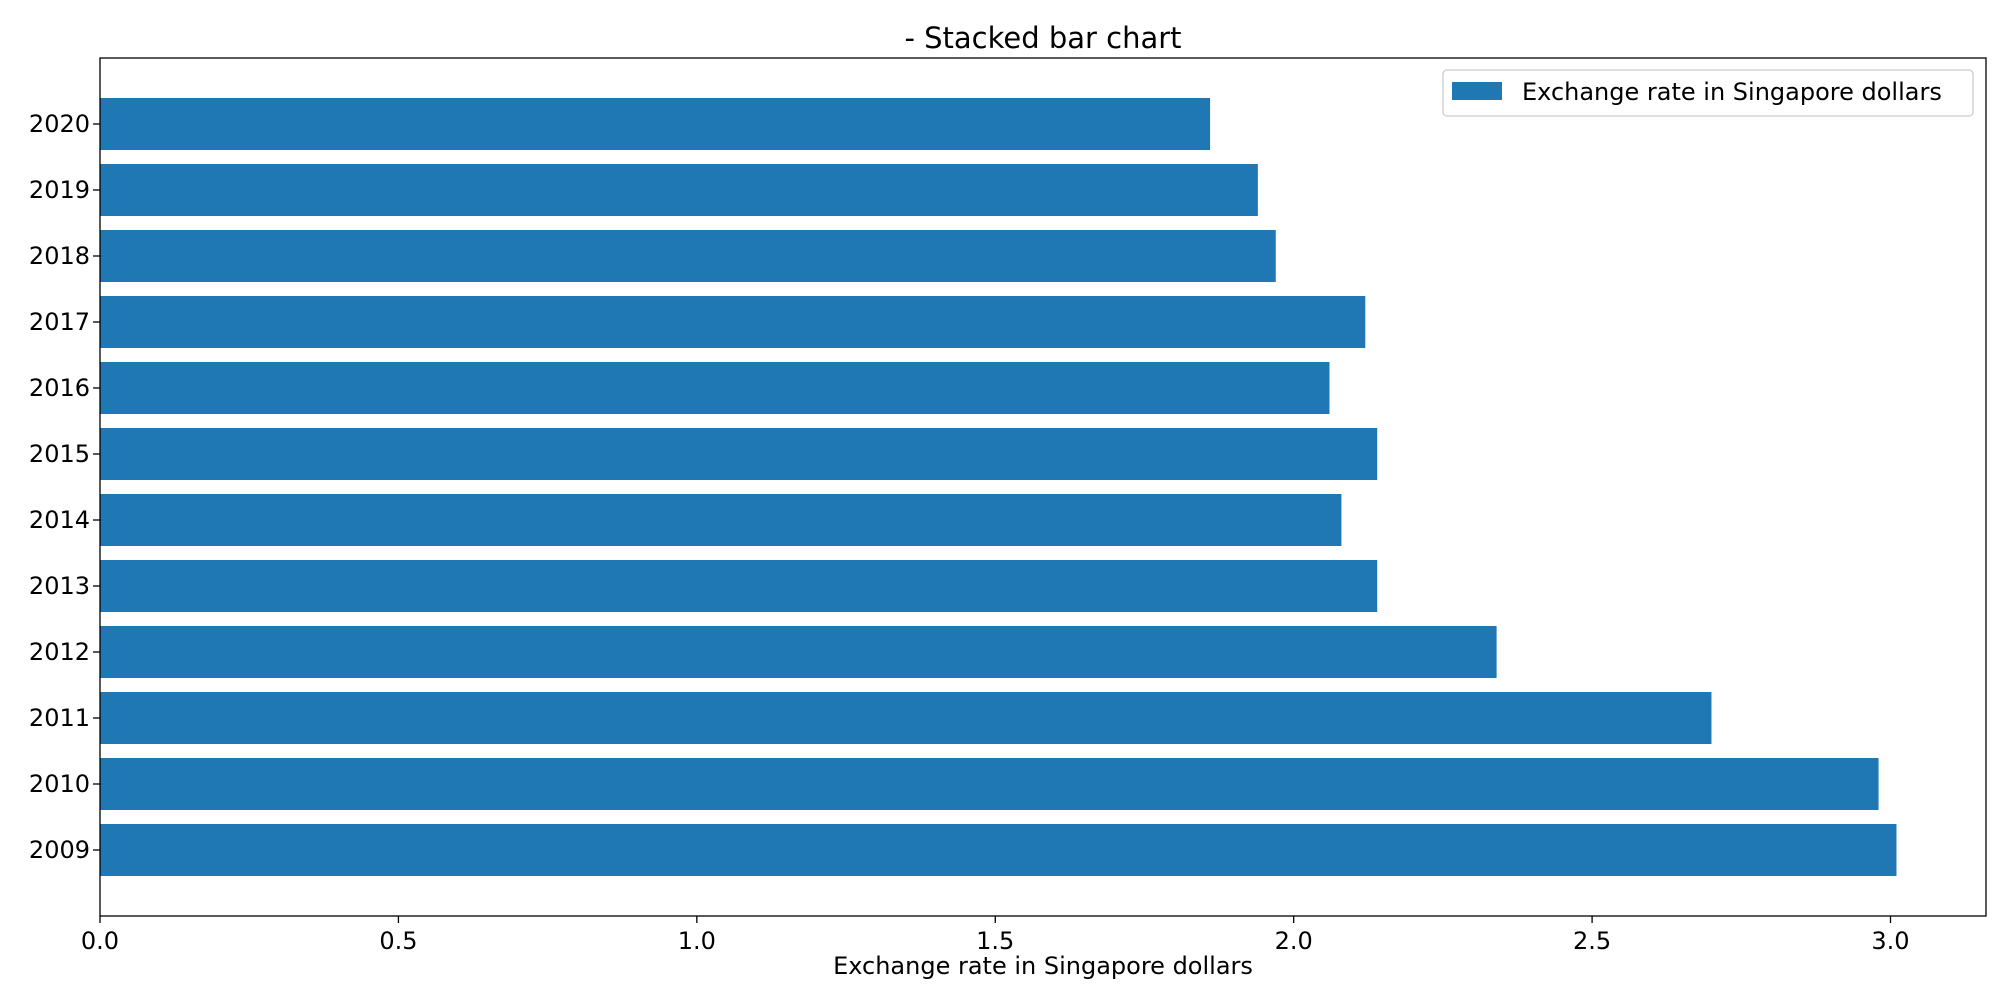 The width and height of the screenshot is (2000, 1004). I want to click on y-tick-label: 2011, so click(59, 718).